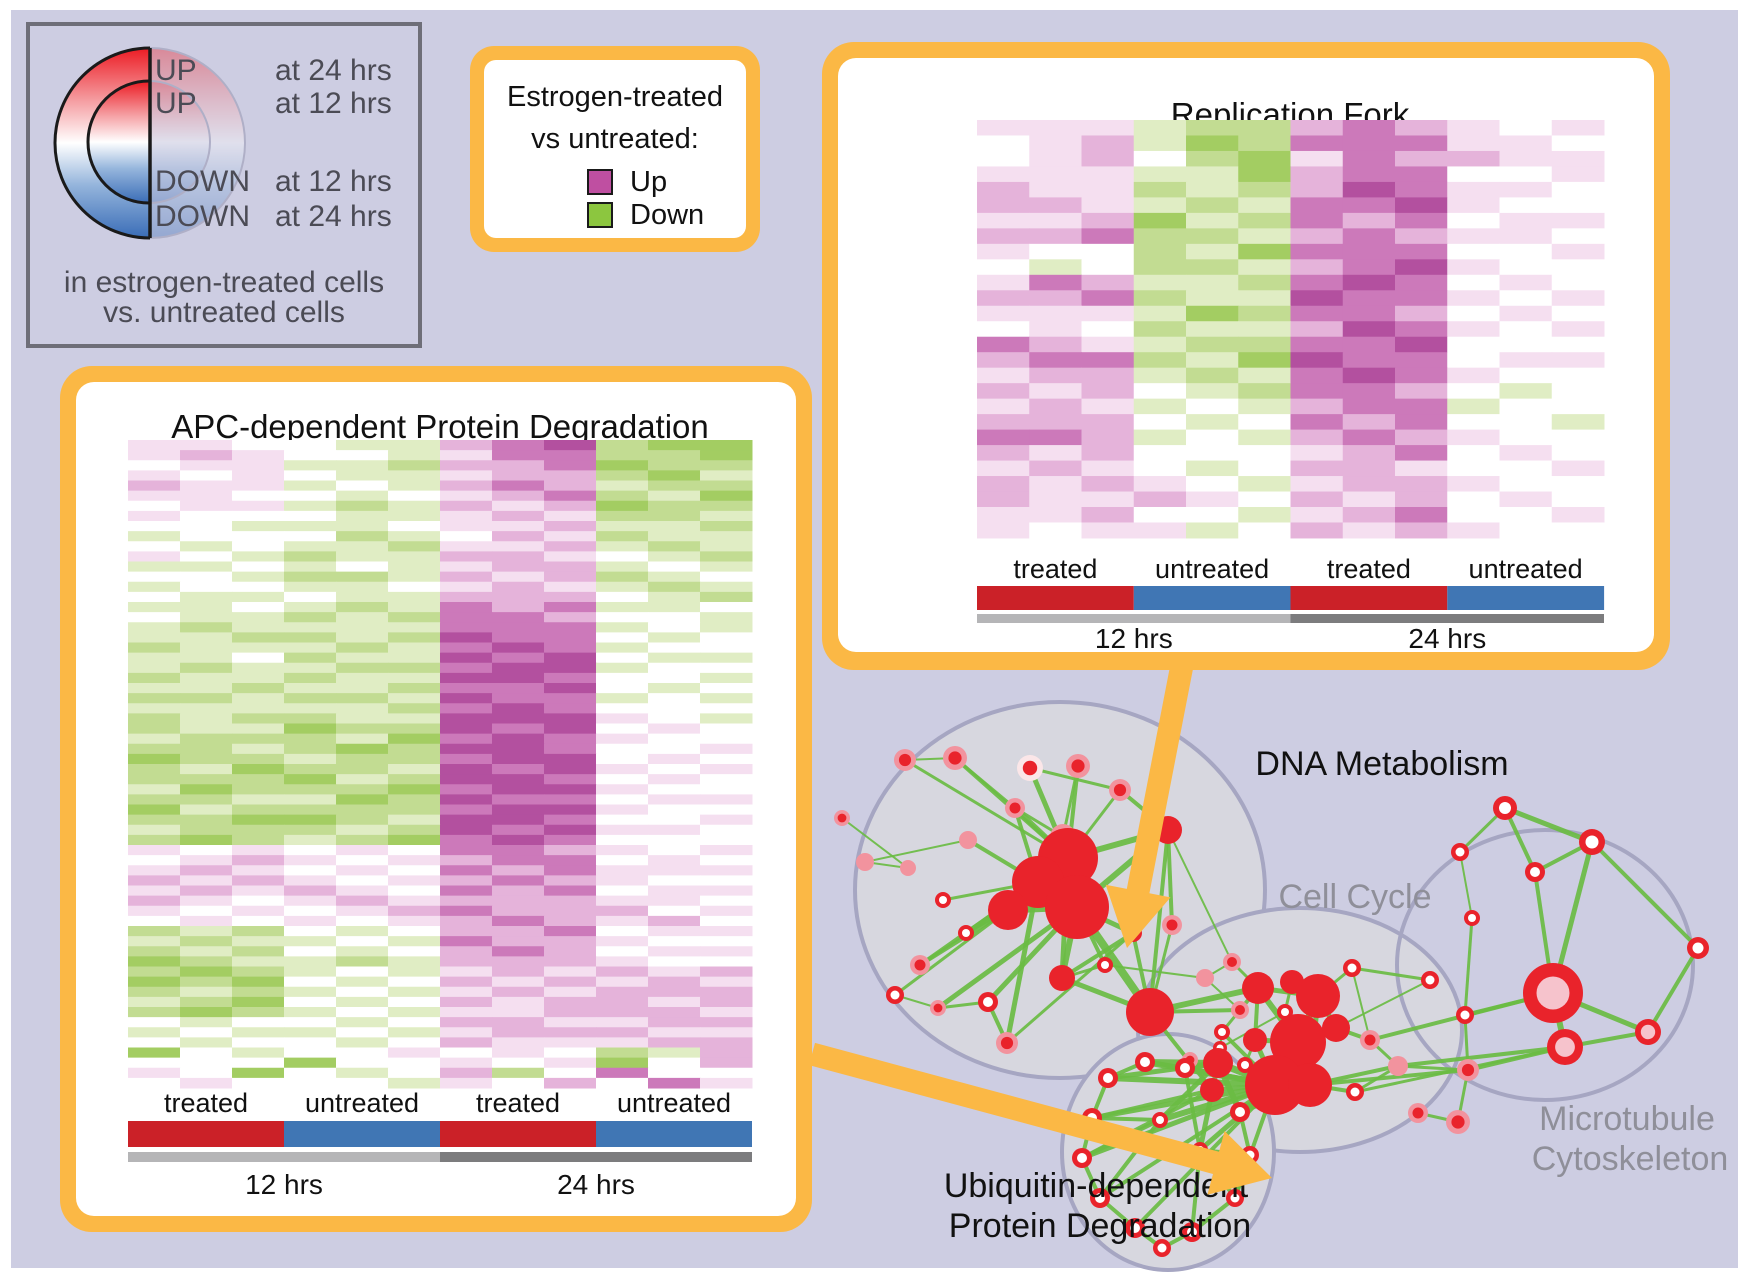 The height and width of the screenshot is (1279, 1750). I want to click on up-swatch-icon, so click(600, 182).